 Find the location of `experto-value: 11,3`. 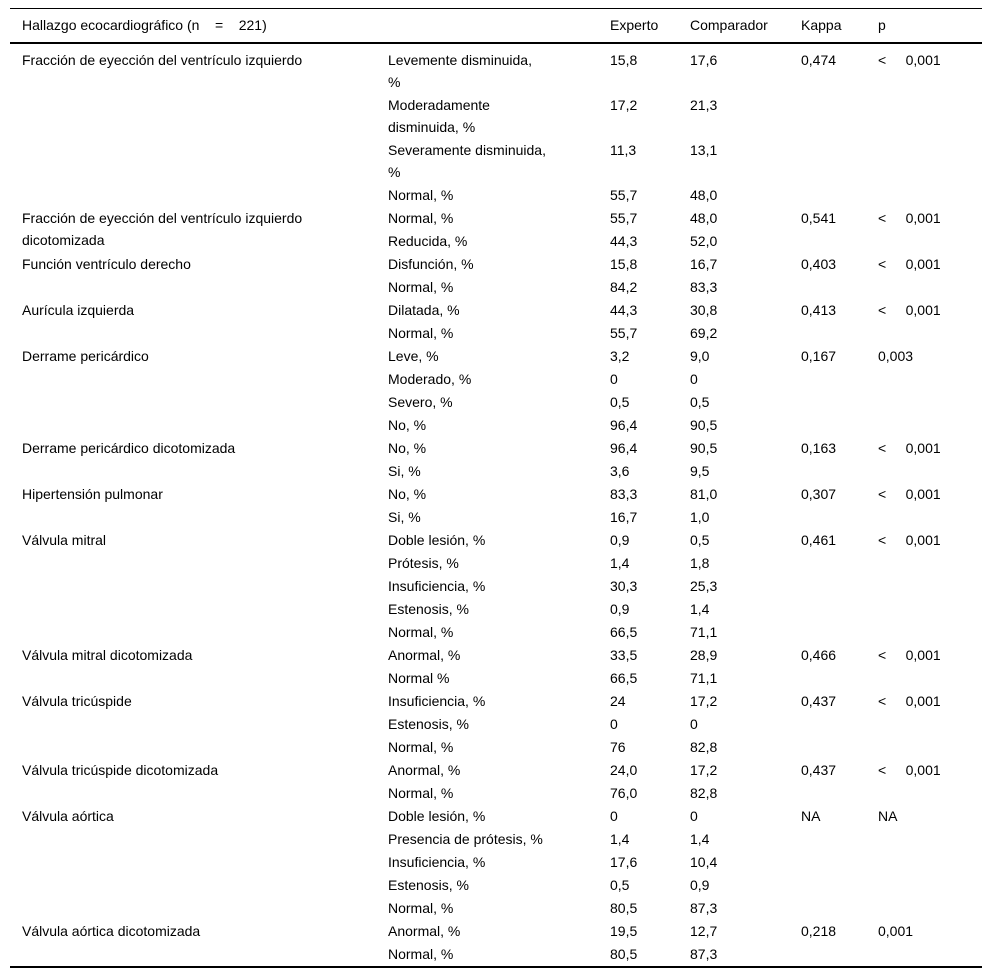

experto-value: 11,3 is located at coordinates (623, 150).